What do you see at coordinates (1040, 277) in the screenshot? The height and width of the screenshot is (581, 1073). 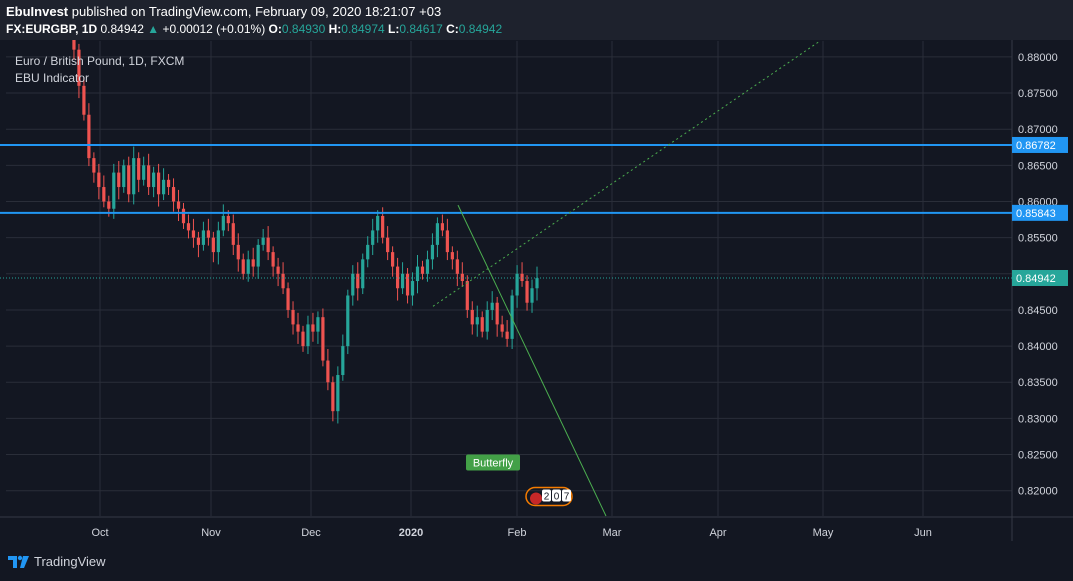 I see `price-label-box` at bounding box center [1040, 277].